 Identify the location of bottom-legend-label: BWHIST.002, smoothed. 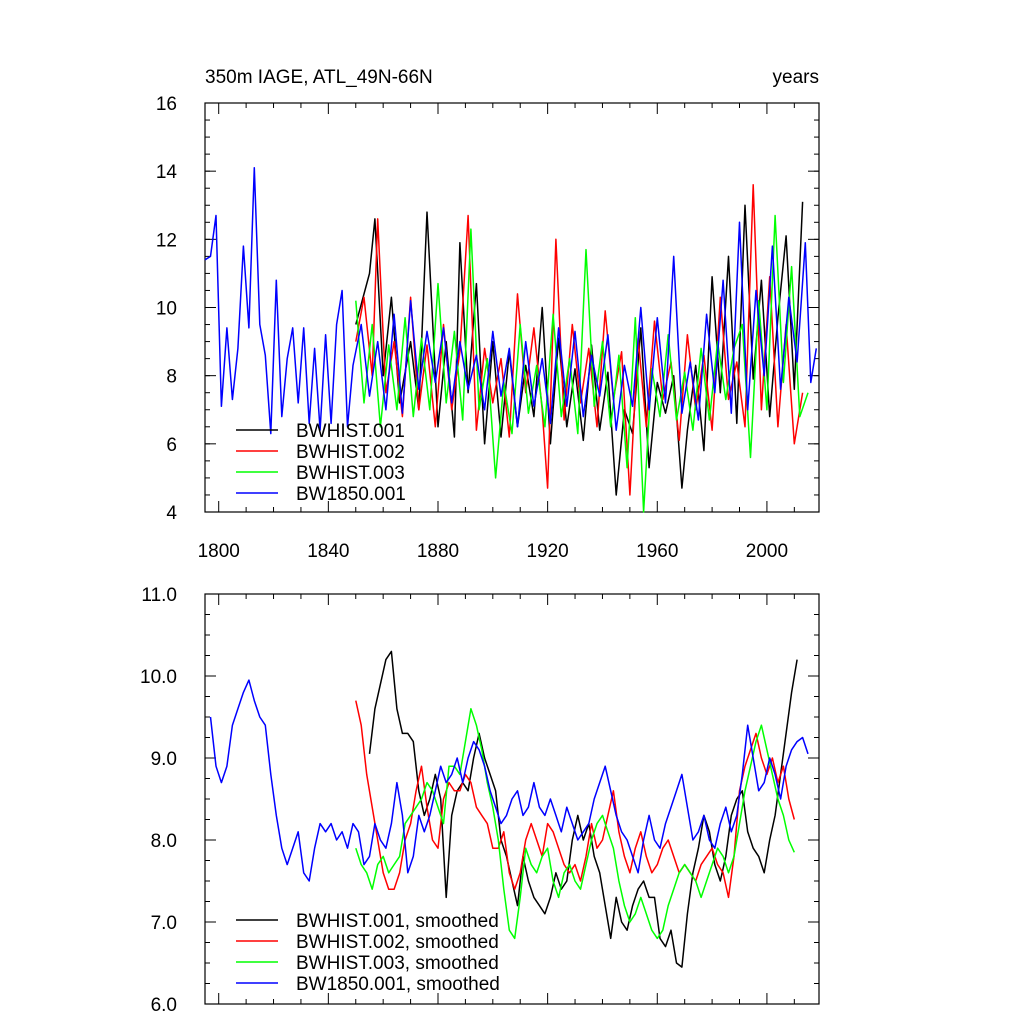
(397, 942).